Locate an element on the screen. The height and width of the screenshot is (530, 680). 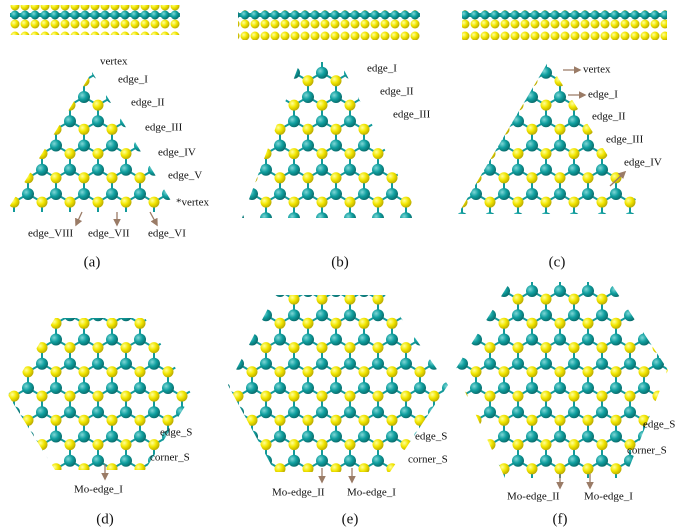
panel-caption: (c) is located at coordinates (557, 262).